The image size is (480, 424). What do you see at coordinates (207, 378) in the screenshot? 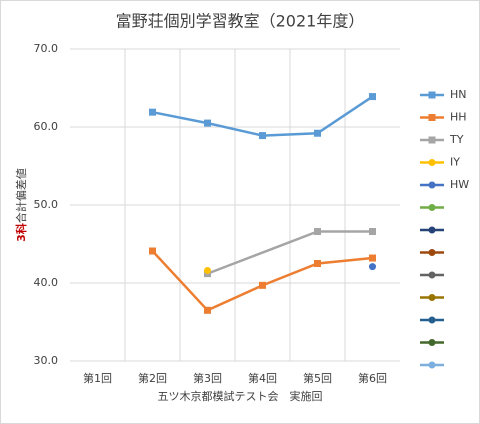
I see `x-tick-label: 第3回` at bounding box center [207, 378].